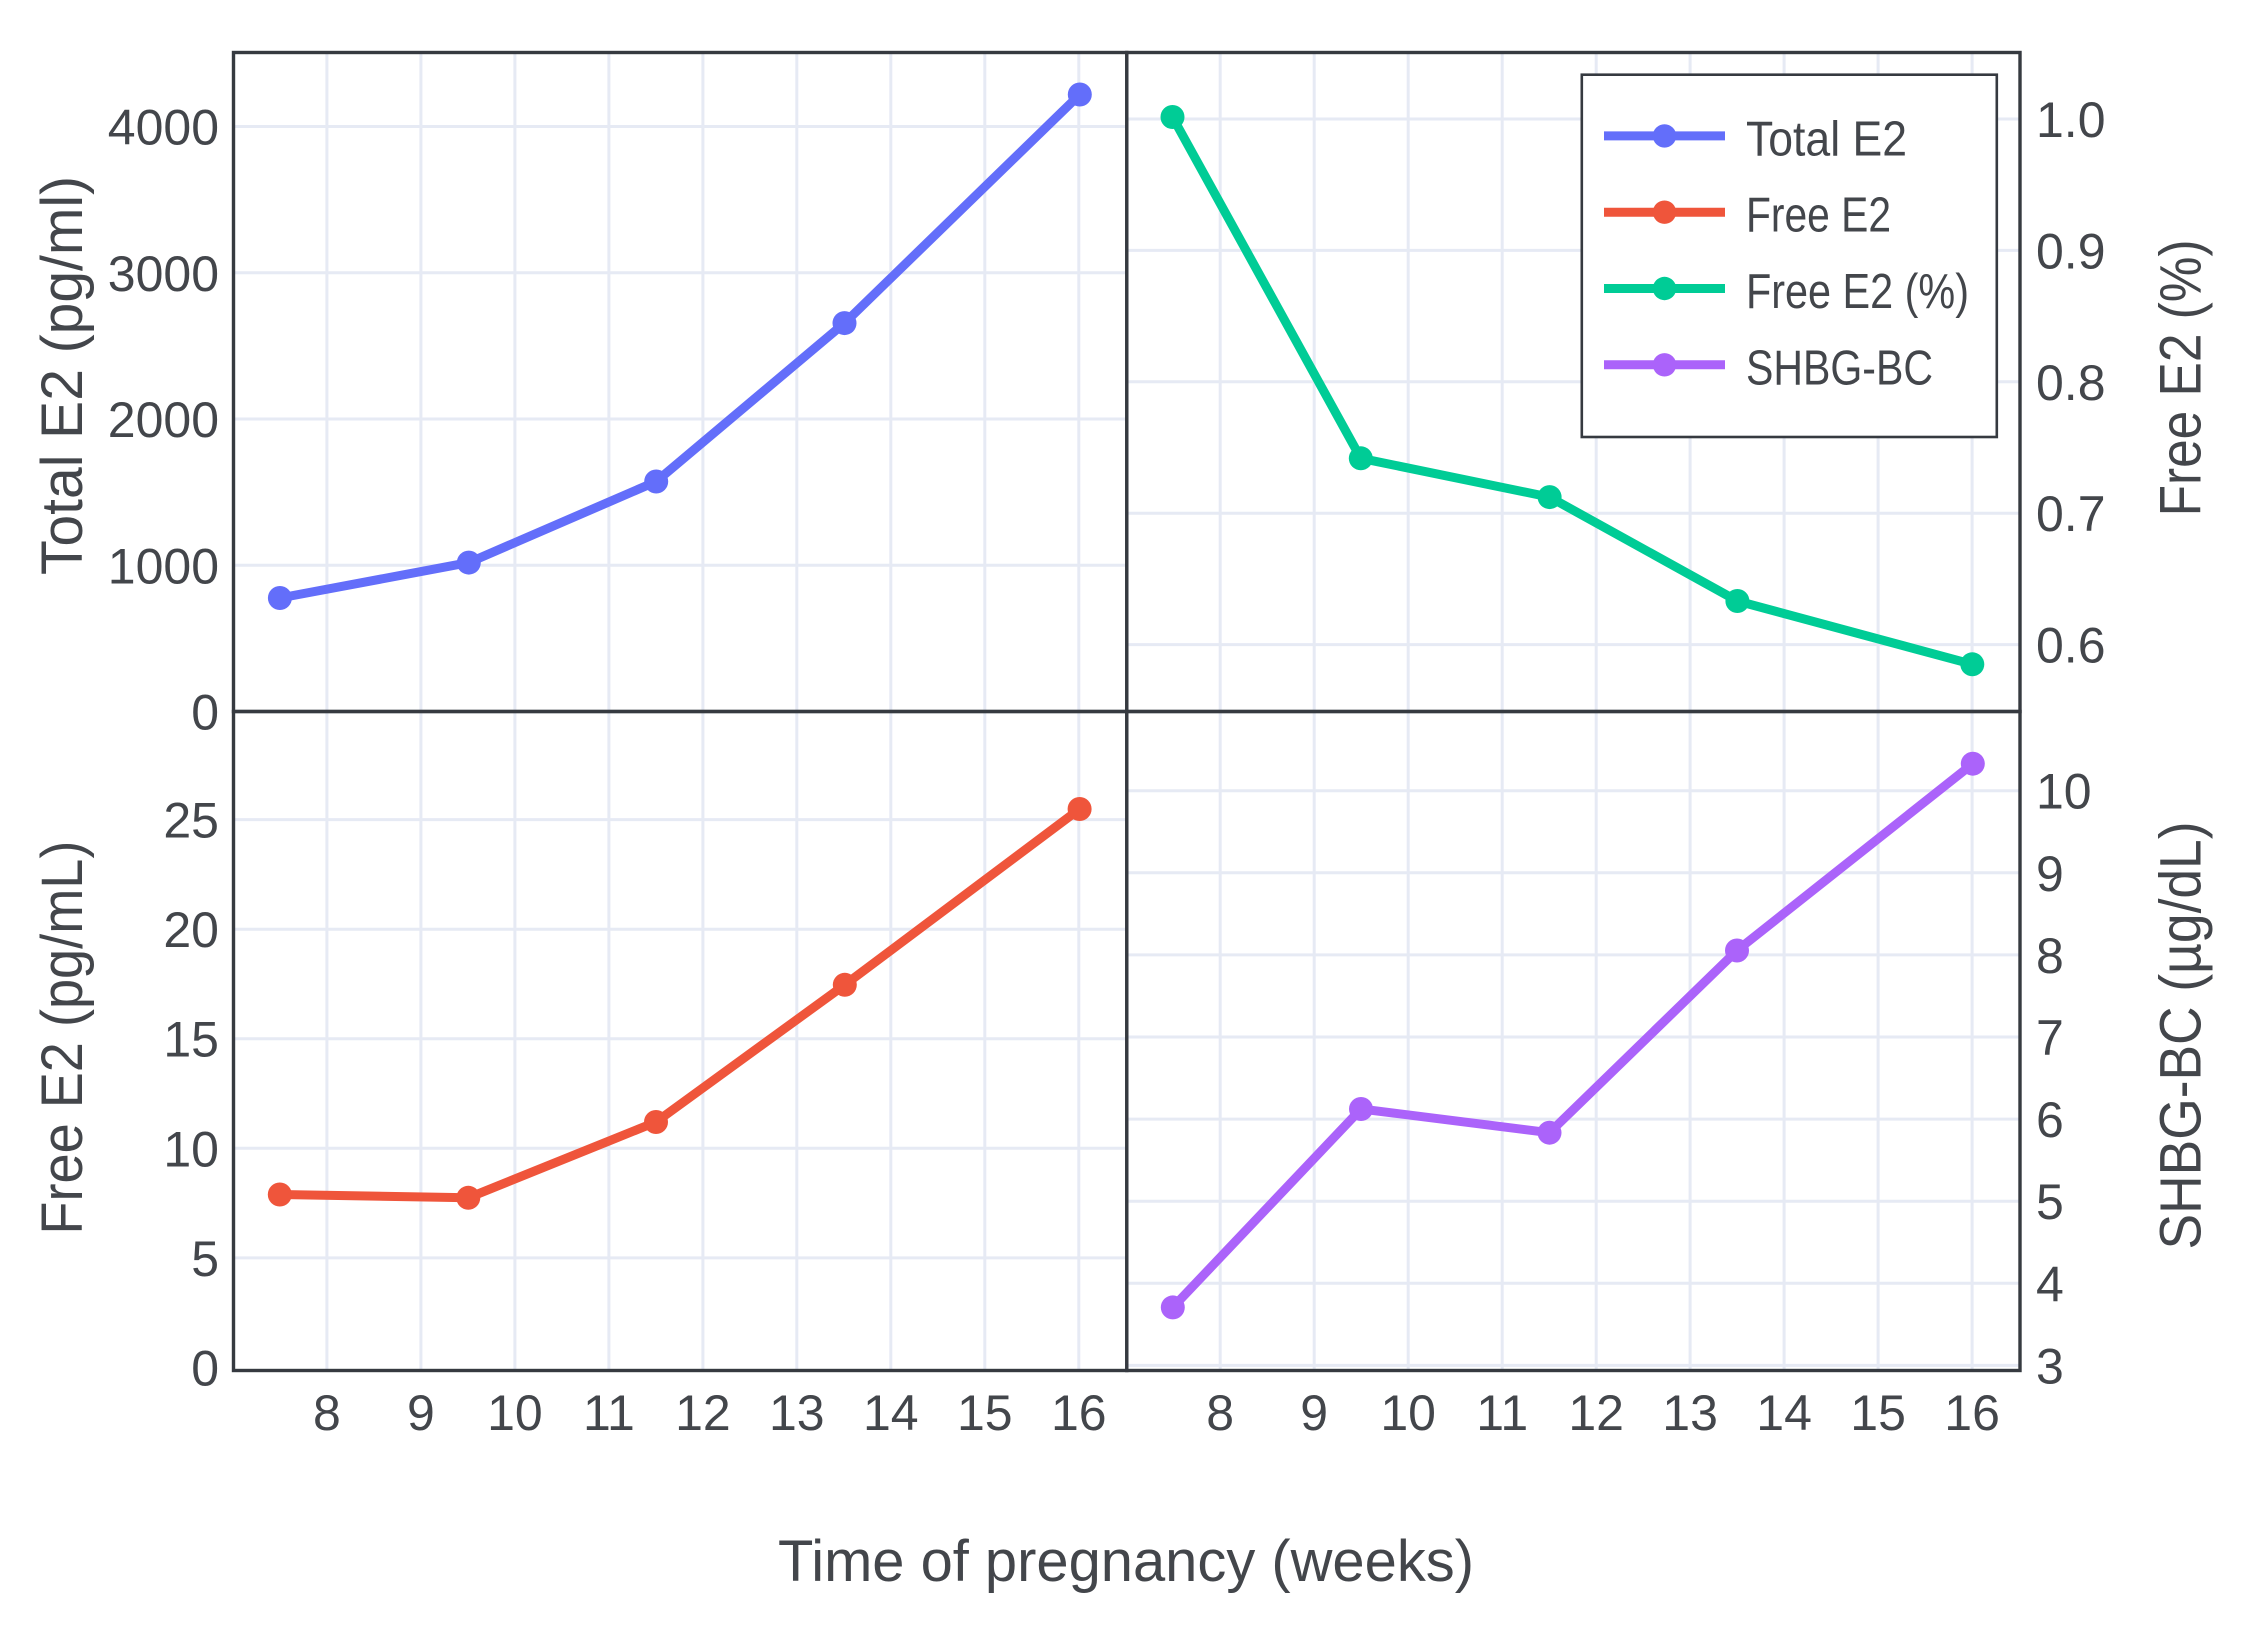 The image size is (2251, 1634). I want to click on svg-text: 7, so click(2050, 1038).